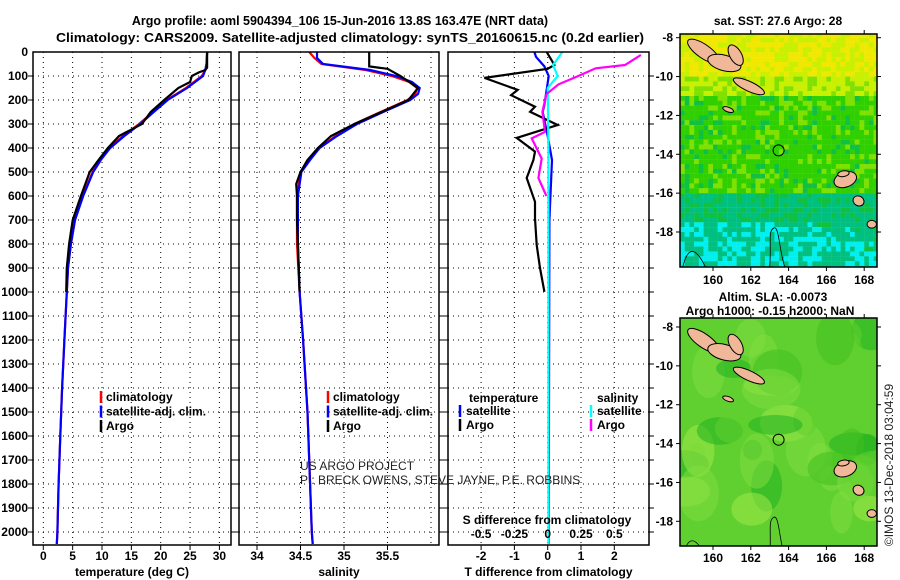  What do you see at coordinates (581, 556) in the screenshot?
I see `x-tick-label: 1` at bounding box center [581, 556].